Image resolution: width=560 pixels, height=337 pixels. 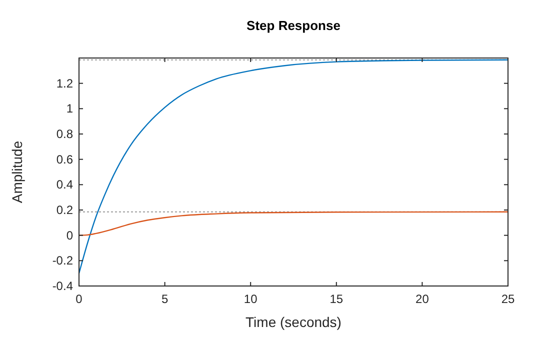 What do you see at coordinates (337, 299) in the screenshot?
I see `x-tick-label: 15` at bounding box center [337, 299].